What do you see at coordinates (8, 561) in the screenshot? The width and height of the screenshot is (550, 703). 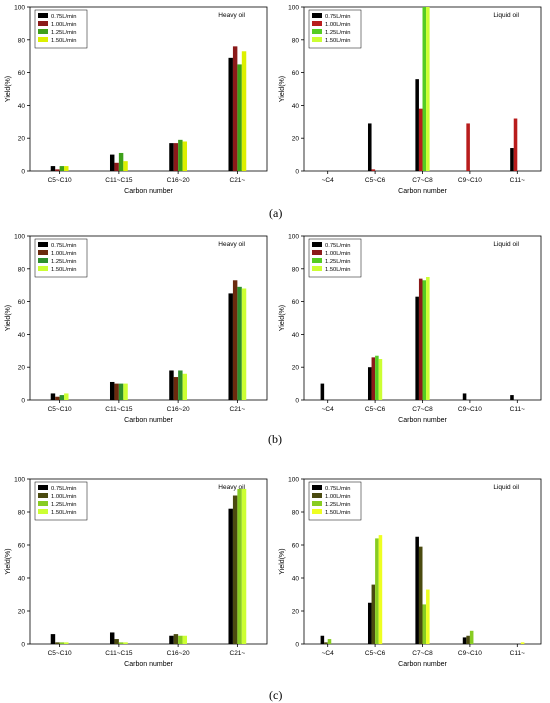 I see `y-axis-label: Yield(%)` at bounding box center [8, 561].